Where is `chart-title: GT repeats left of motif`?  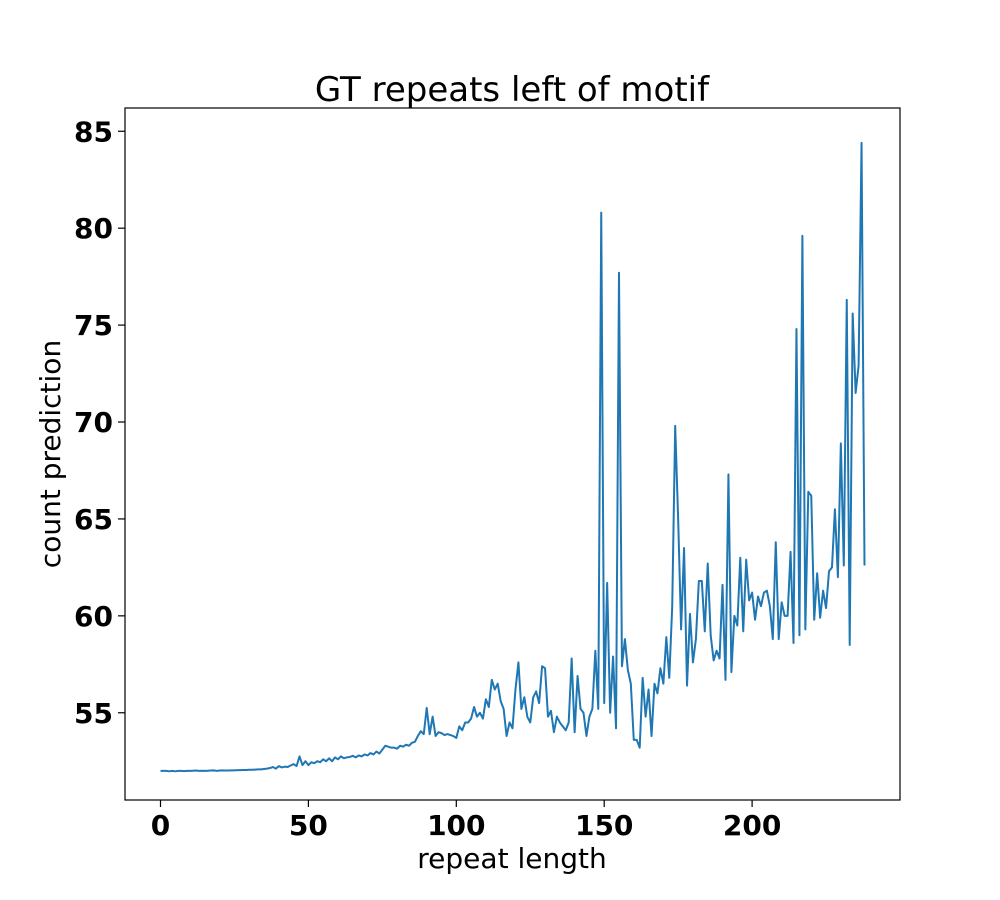
chart-title: GT repeats left of motif is located at coordinates (512, 90).